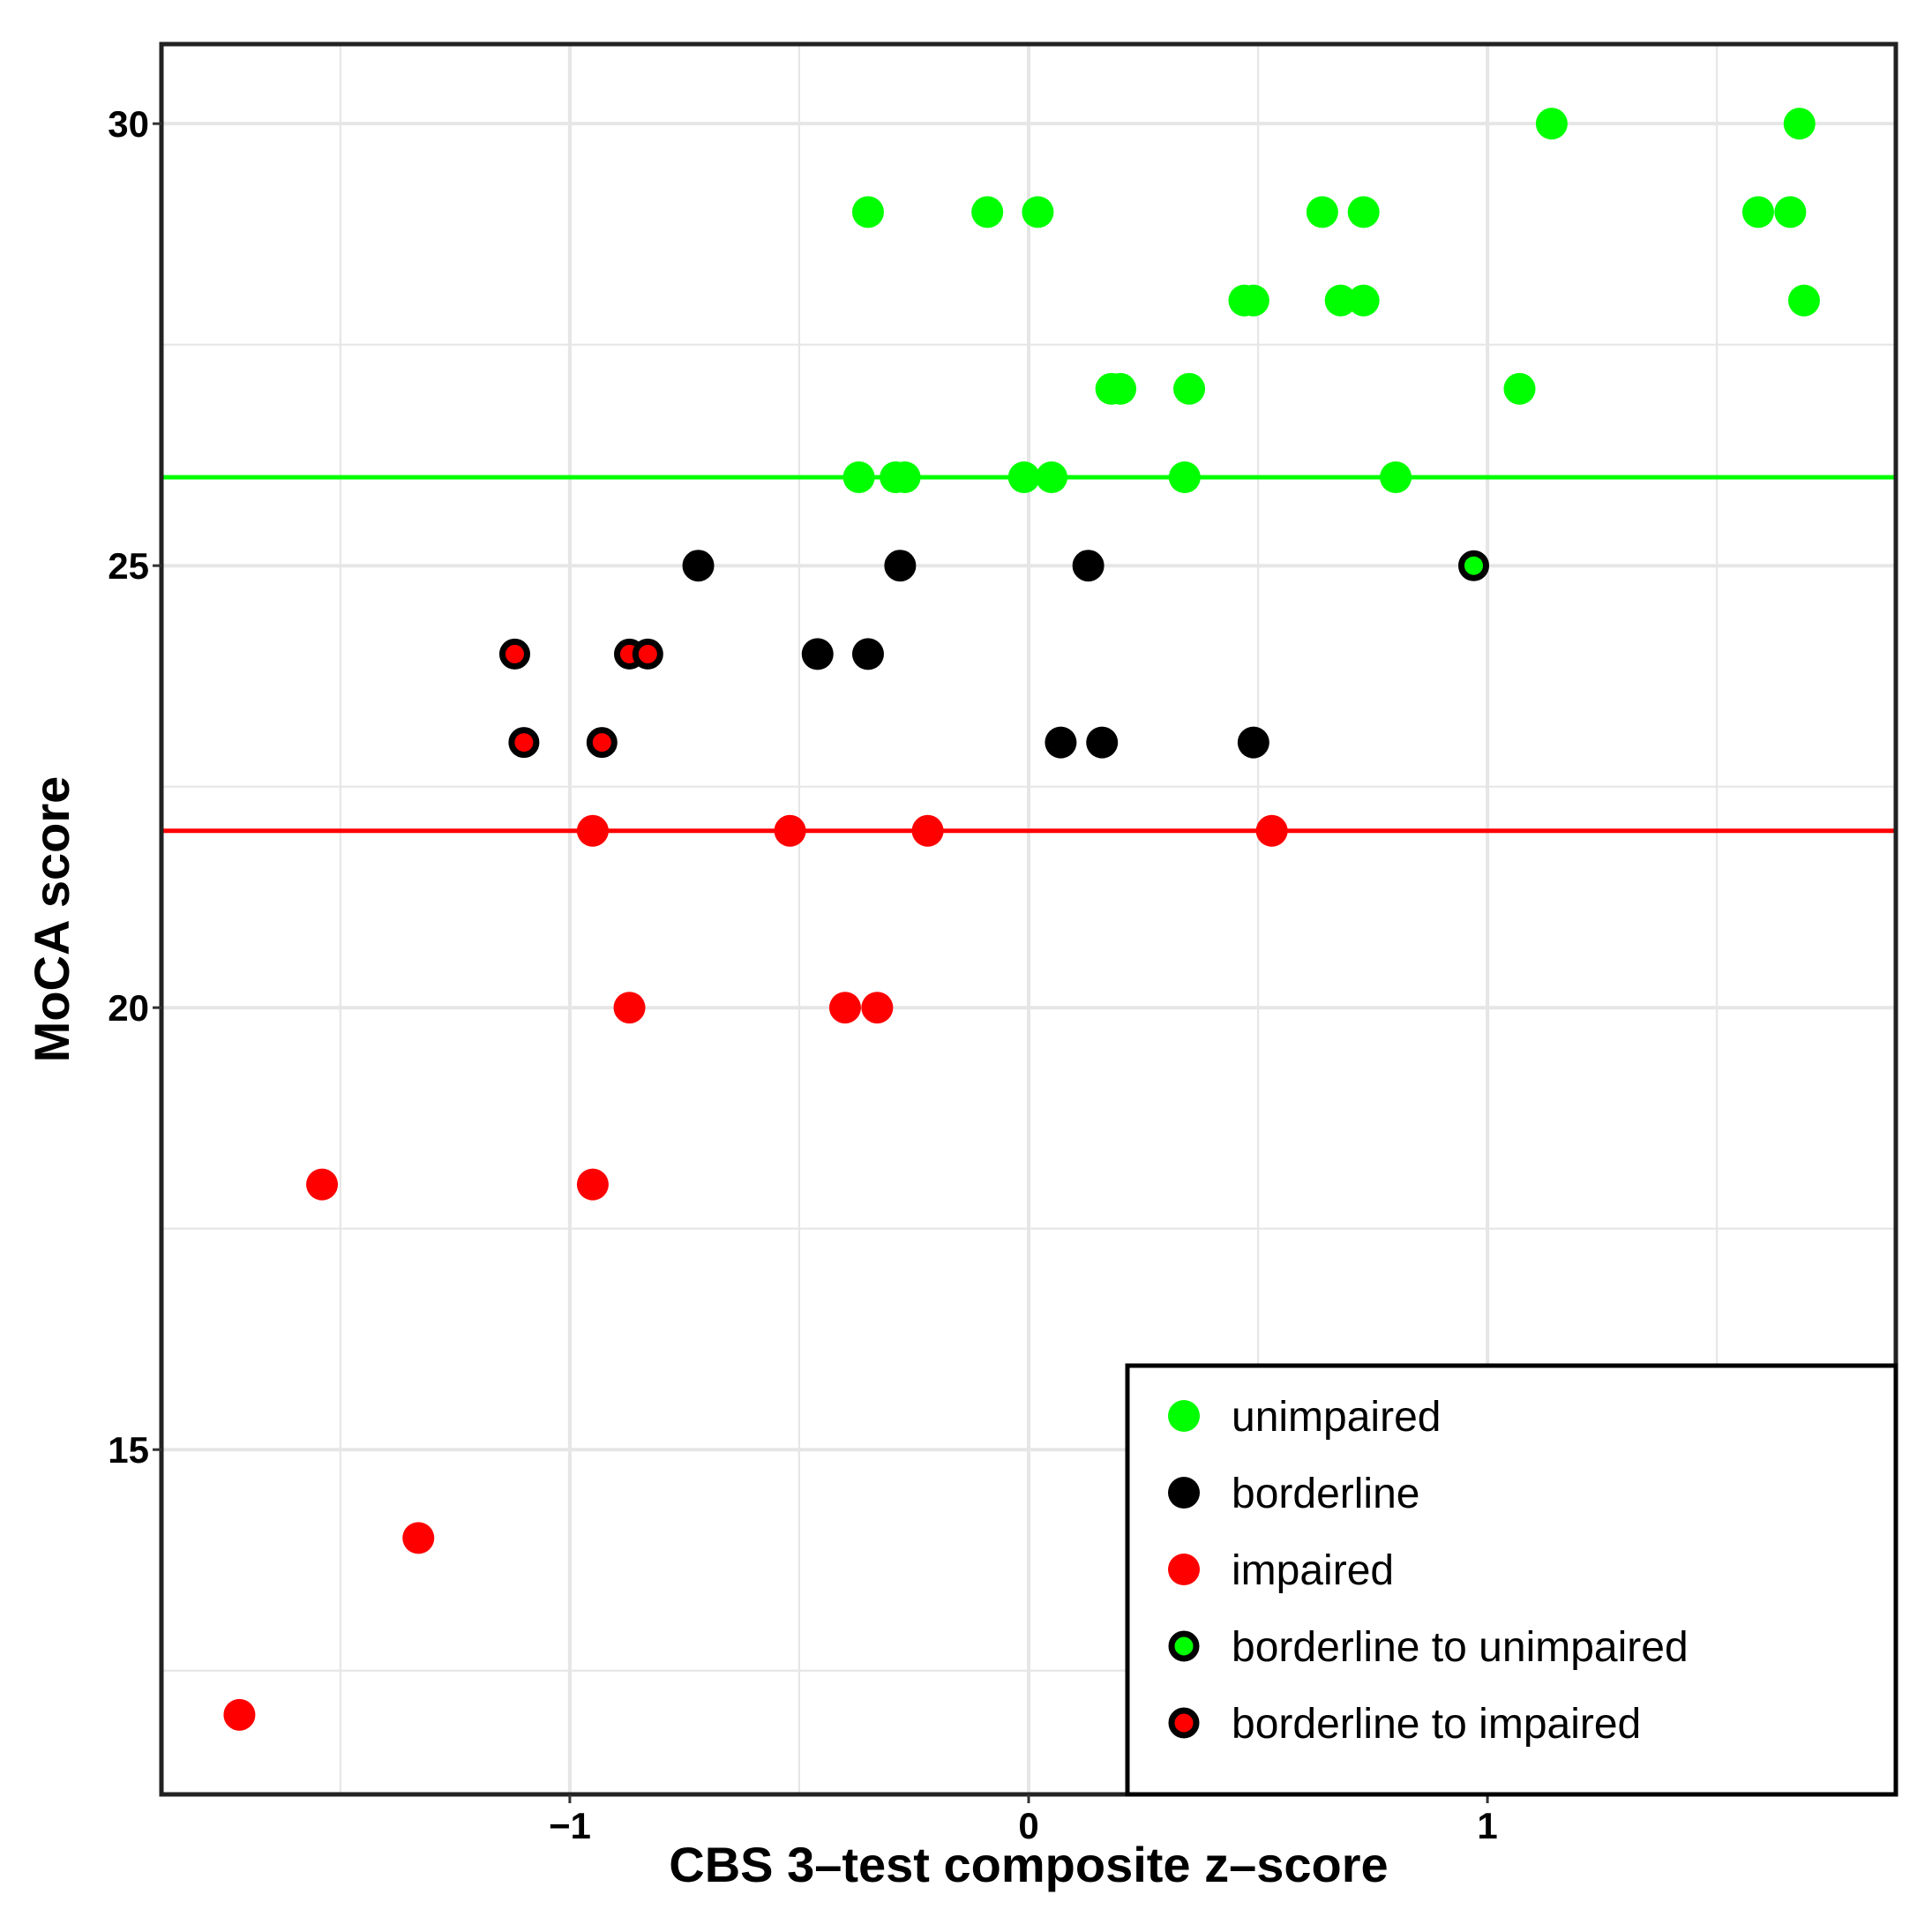  I want to click on y-axis-title: MoCA score, so click(52, 919).